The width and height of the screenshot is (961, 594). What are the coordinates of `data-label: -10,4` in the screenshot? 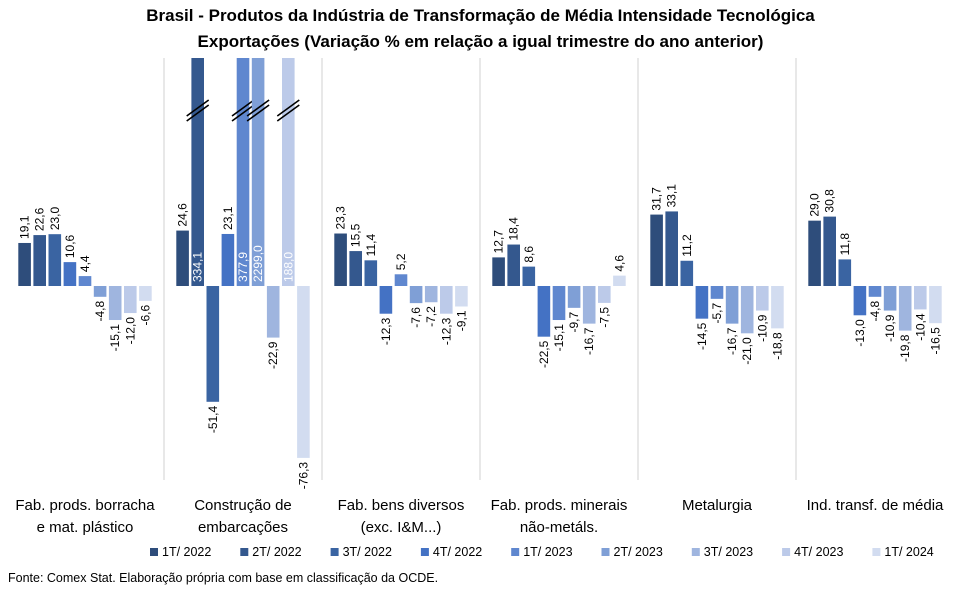 It's located at (920, 327).